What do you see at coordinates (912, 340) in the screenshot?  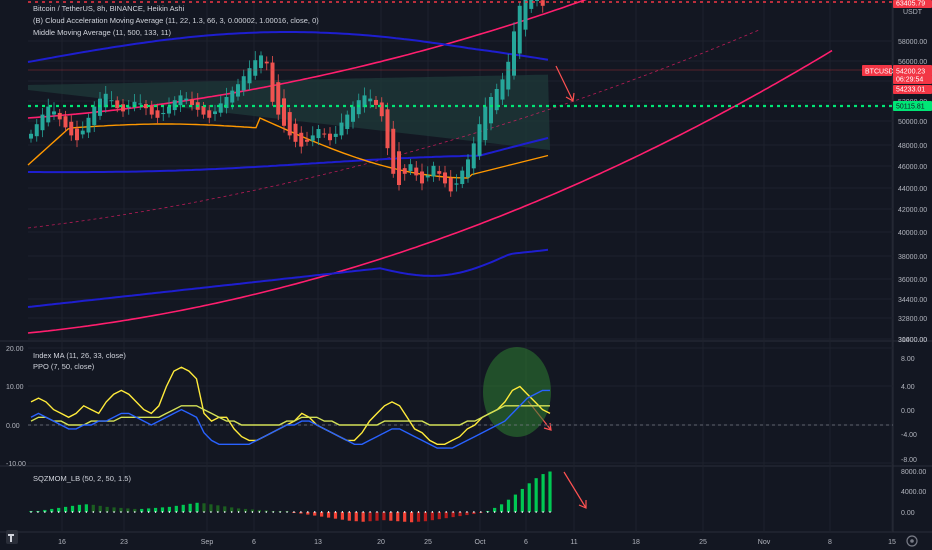 I see `price-tick-label: 31400.00` at bounding box center [912, 340].